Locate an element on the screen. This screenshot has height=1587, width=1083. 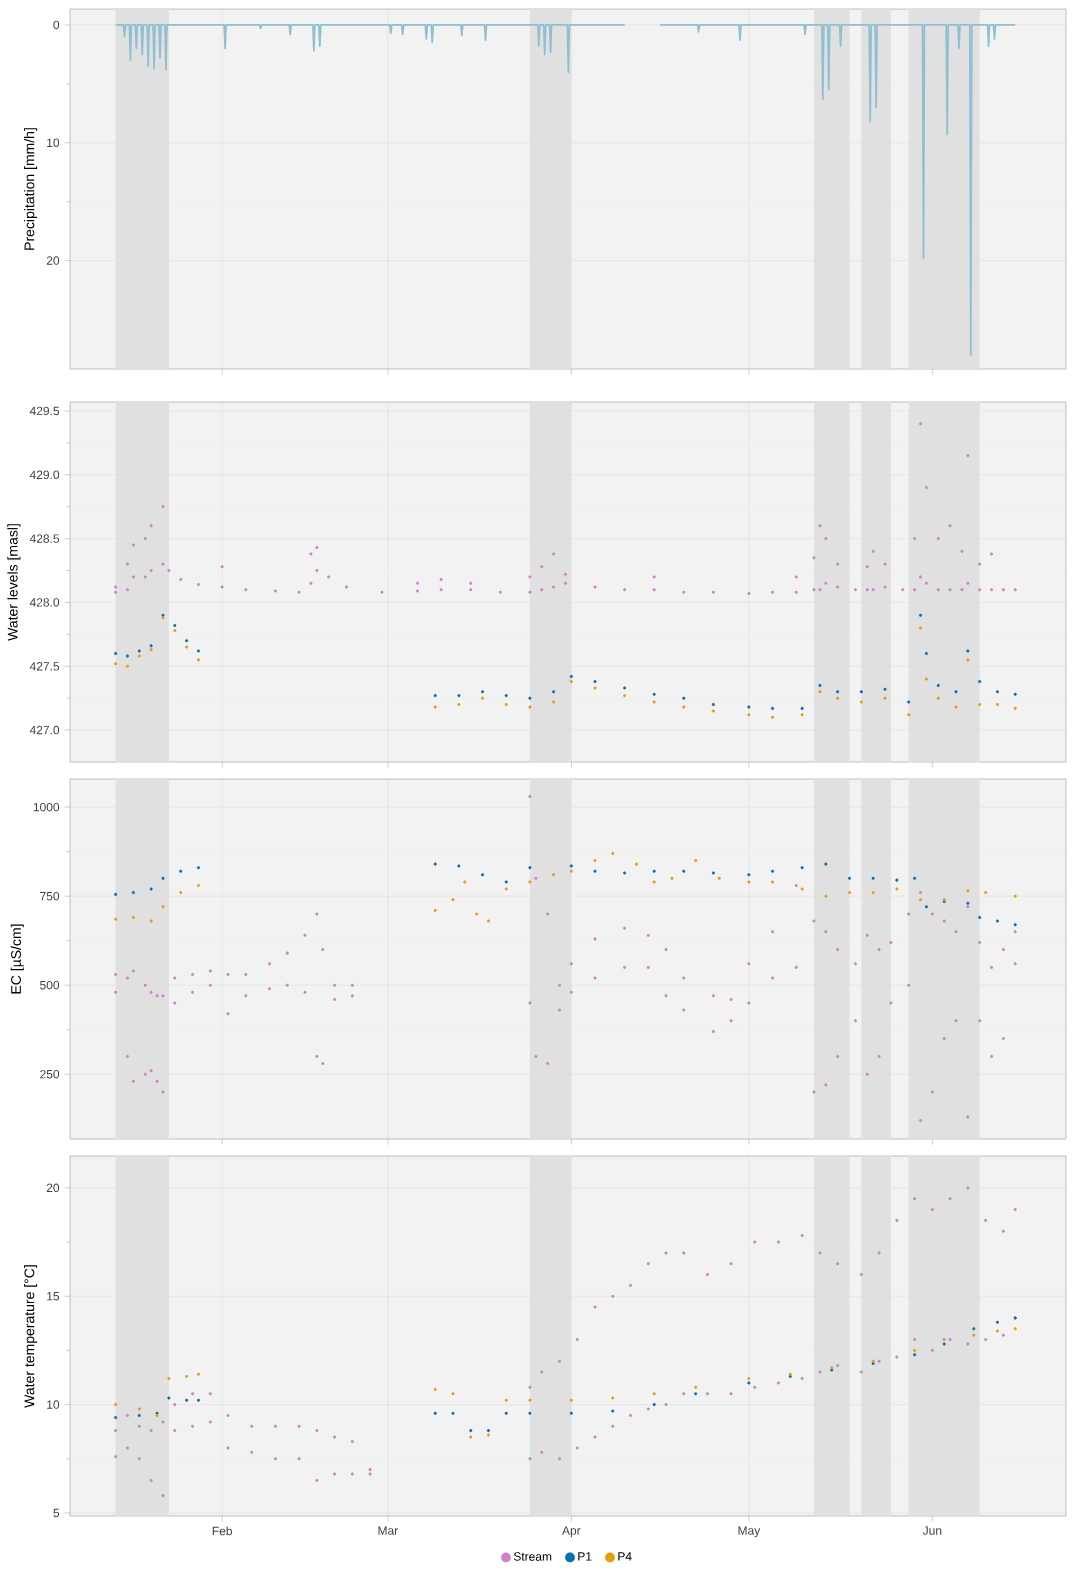
y-tick-label: 250 is located at coordinates (50, 1074).